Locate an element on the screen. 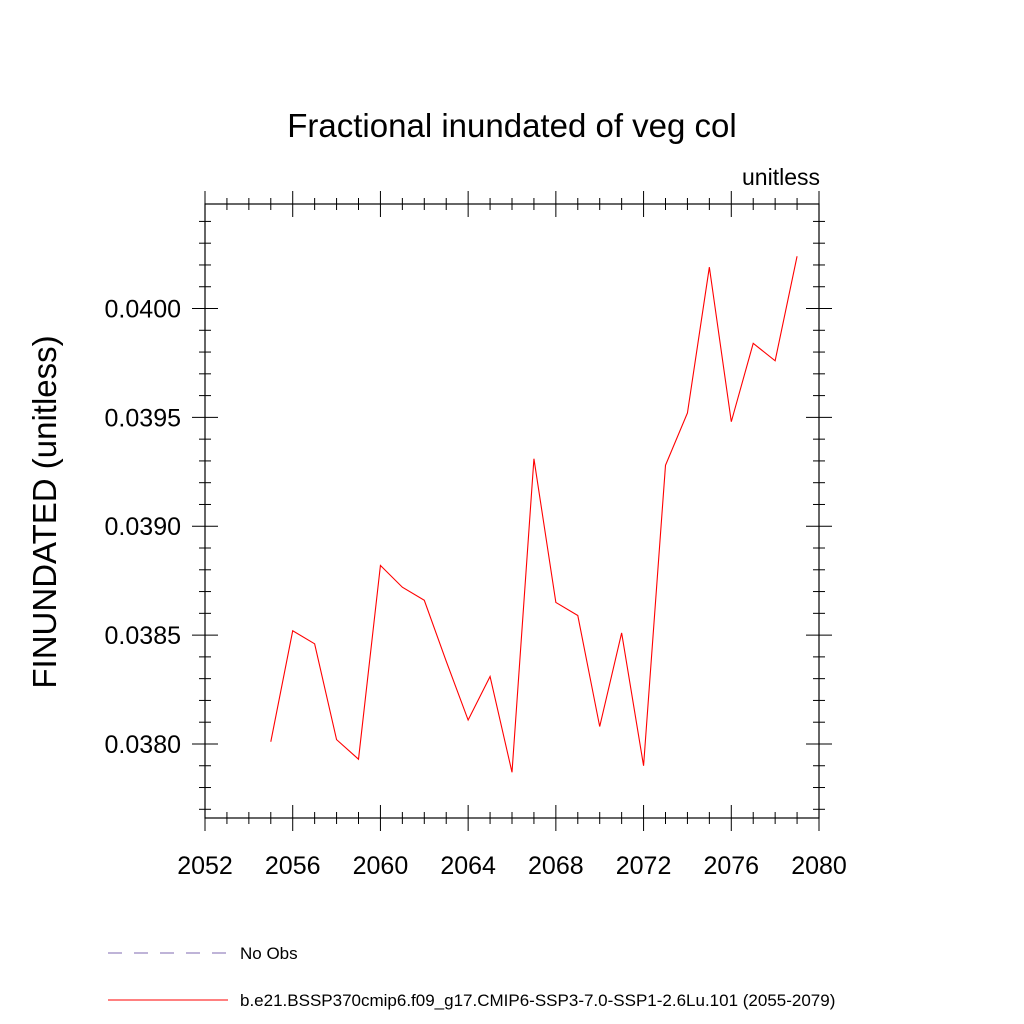  x-tick-label: 2068 is located at coordinates (556, 866).